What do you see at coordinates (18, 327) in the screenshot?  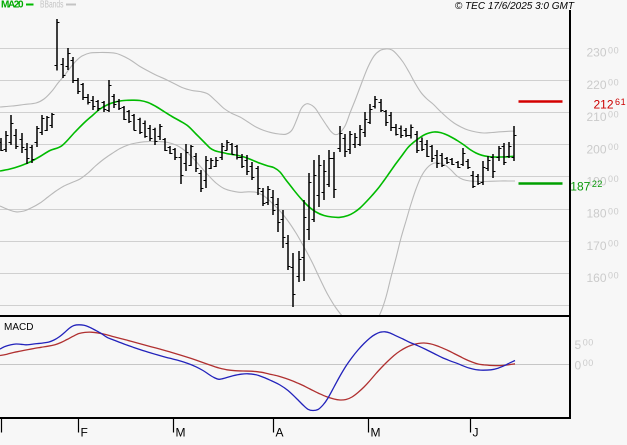 I see `svg-text: MACD` at bounding box center [18, 327].